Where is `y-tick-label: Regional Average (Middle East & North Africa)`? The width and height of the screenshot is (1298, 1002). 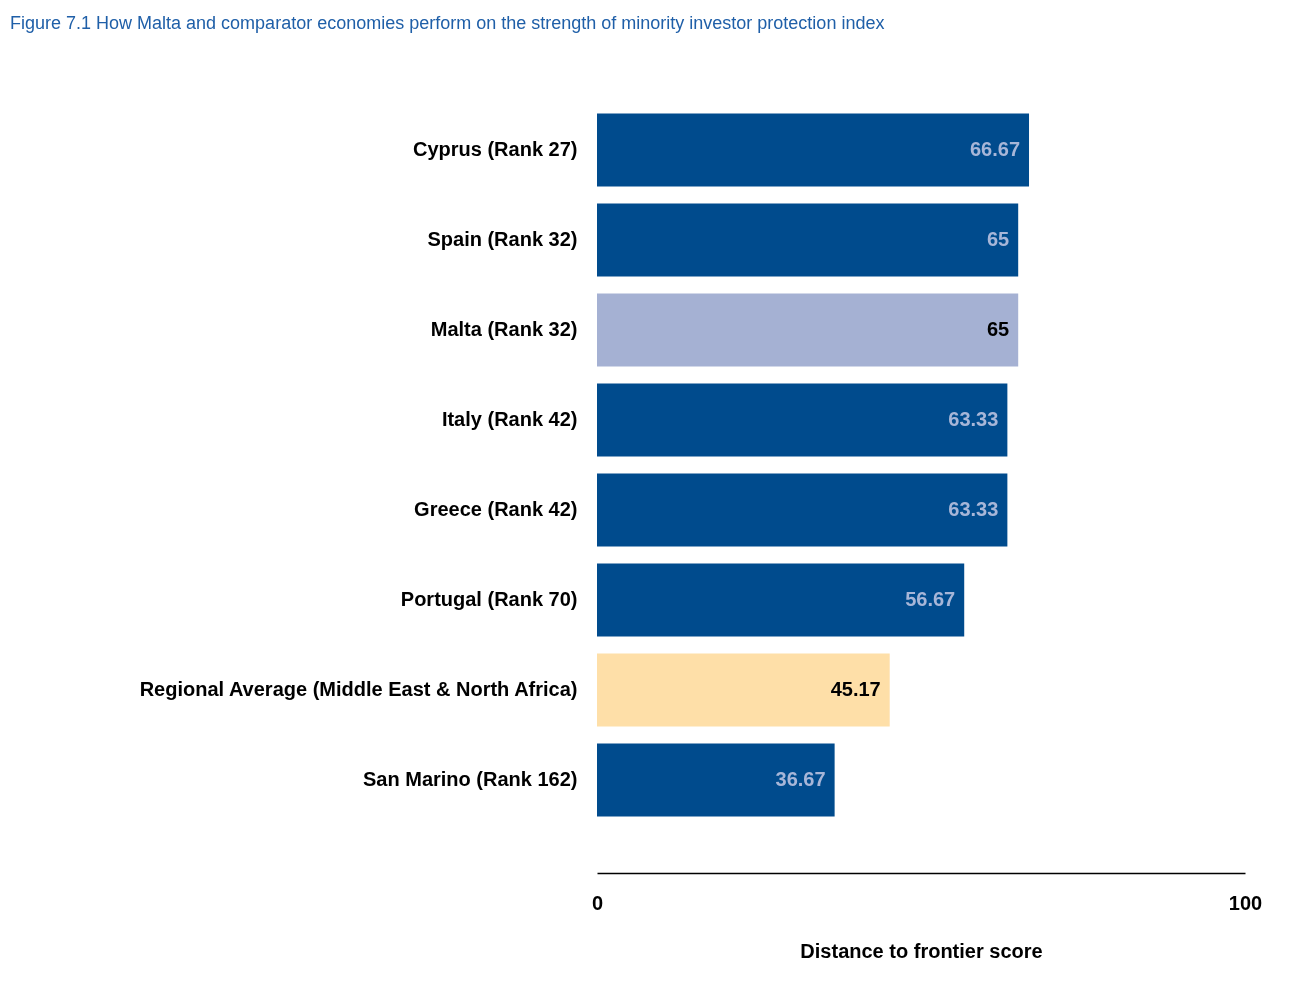
y-tick-label: Regional Average (Middle East & North Africa) is located at coordinates (358, 689).